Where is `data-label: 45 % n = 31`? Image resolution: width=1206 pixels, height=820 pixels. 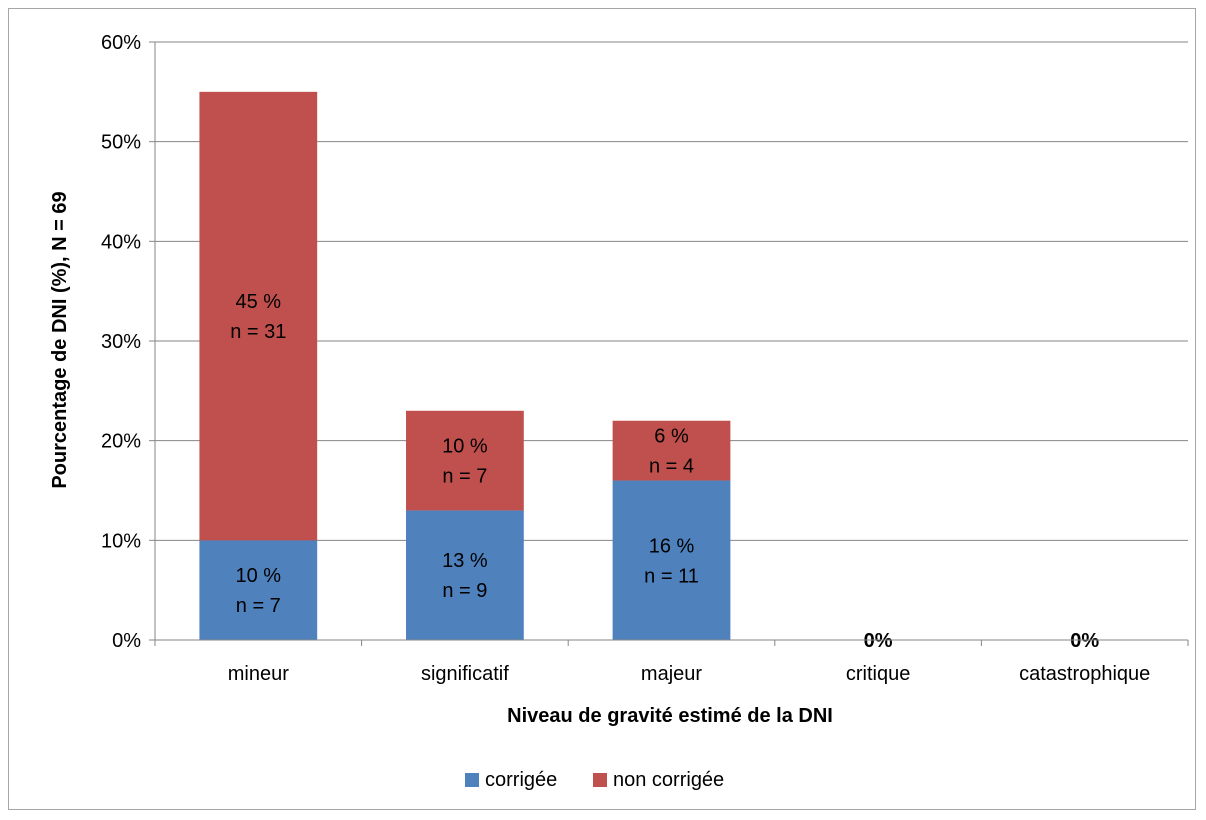 data-label: 45 % n = 31 is located at coordinates (258, 317).